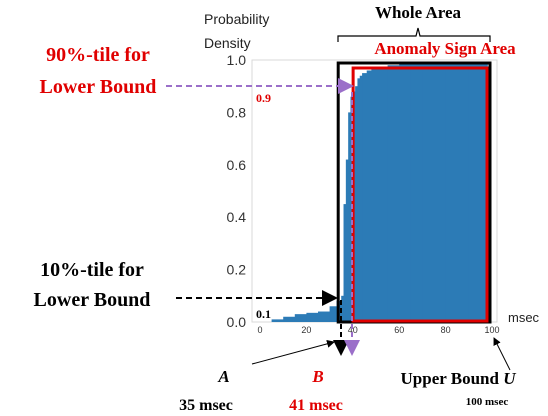  What do you see at coordinates (223, 376) in the screenshot?
I see `a-label: A` at bounding box center [223, 376].